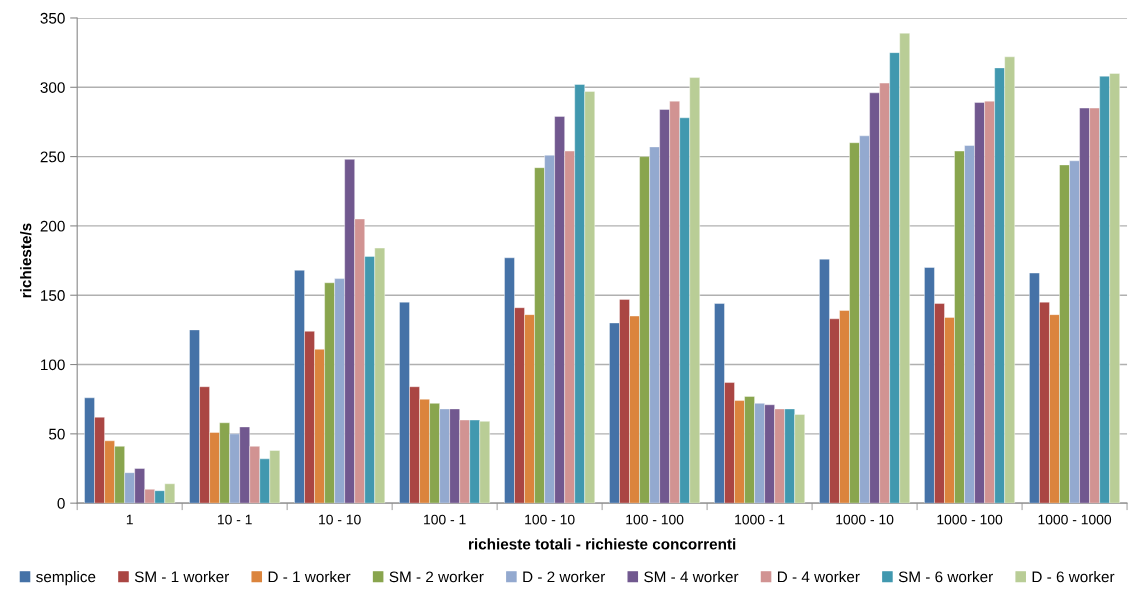  I want to click on legend-label: D - 4 worker, so click(818, 577).